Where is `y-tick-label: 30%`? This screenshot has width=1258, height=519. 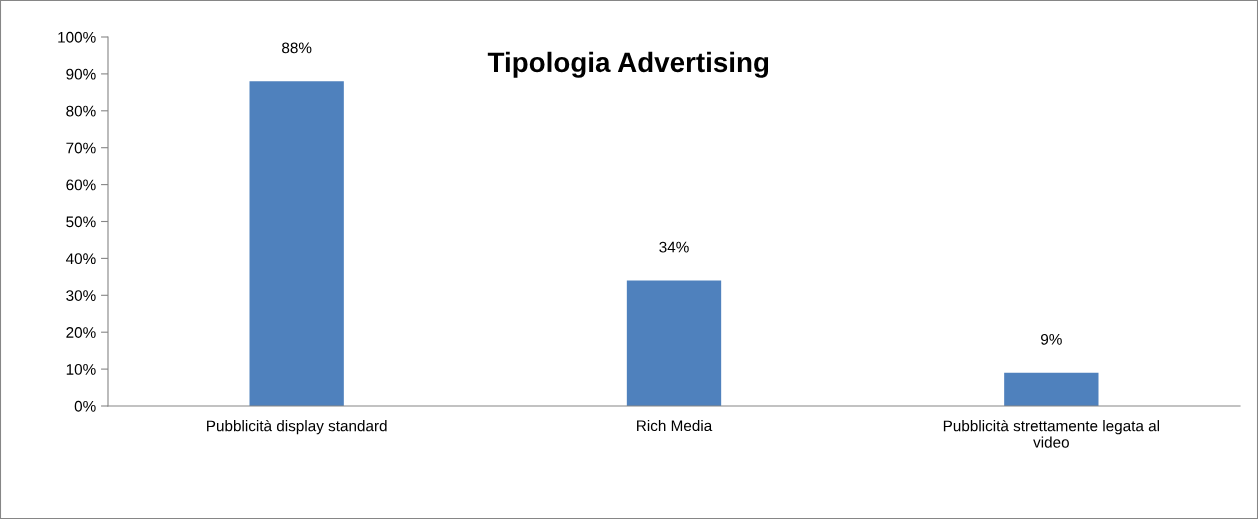
y-tick-label: 30% is located at coordinates (81, 295).